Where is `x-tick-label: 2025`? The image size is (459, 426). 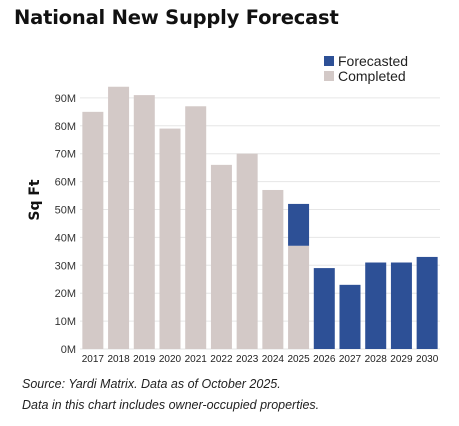 x-tick-label: 2025 is located at coordinates (298, 359).